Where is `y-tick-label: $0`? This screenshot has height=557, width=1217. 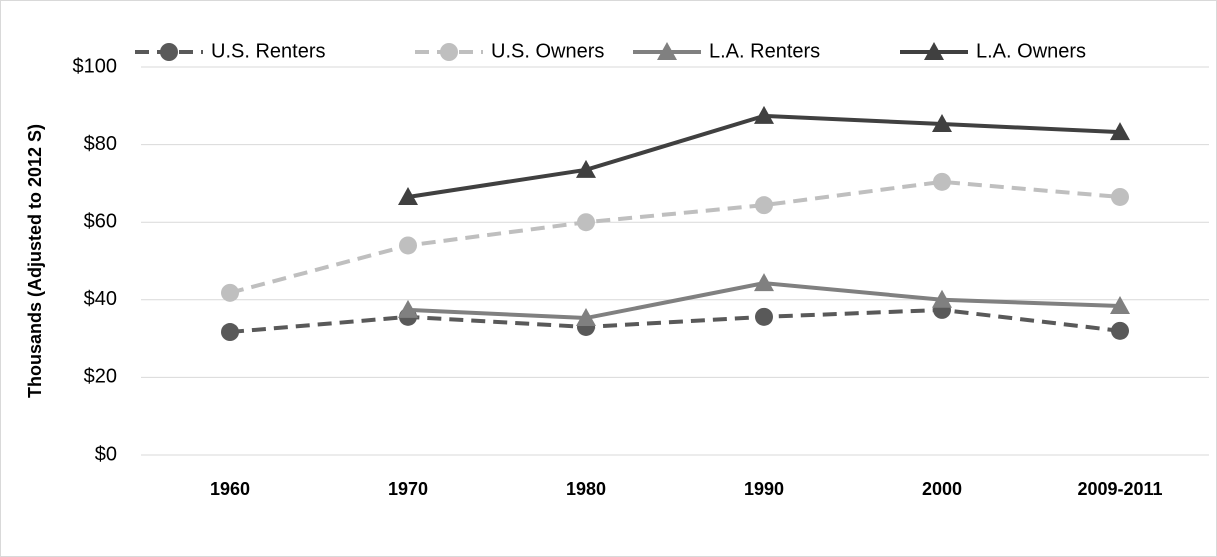
y-tick-label: $0 is located at coordinates (106, 454).